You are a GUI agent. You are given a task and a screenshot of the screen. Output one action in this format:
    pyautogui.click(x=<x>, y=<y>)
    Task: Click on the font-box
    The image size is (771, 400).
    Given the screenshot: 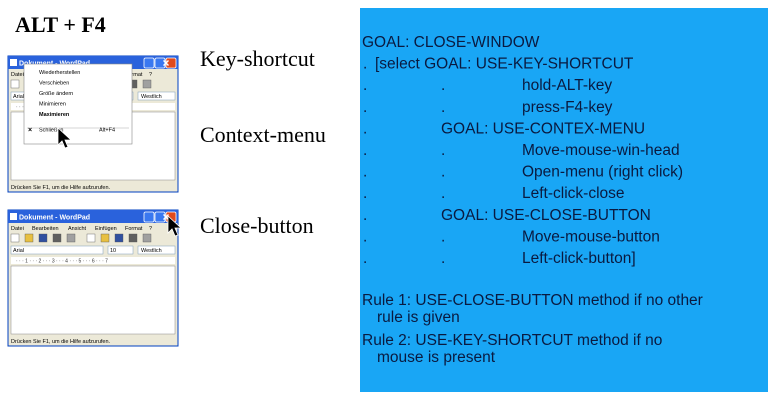 What is the action you would take?
    pyautogui.click(x=57, y=250)
    